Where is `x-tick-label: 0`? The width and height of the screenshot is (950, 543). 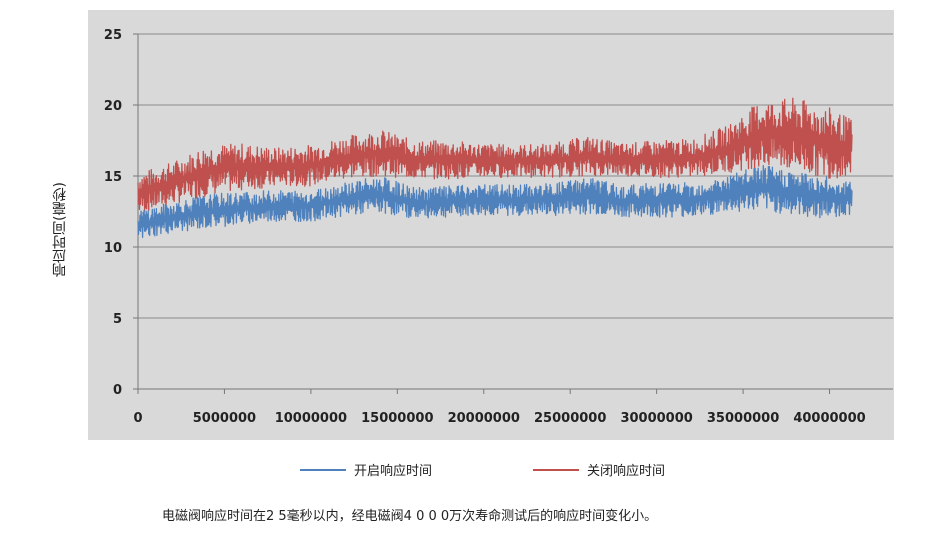
x-tick-label: 0 is located at coordinates (137, 418).